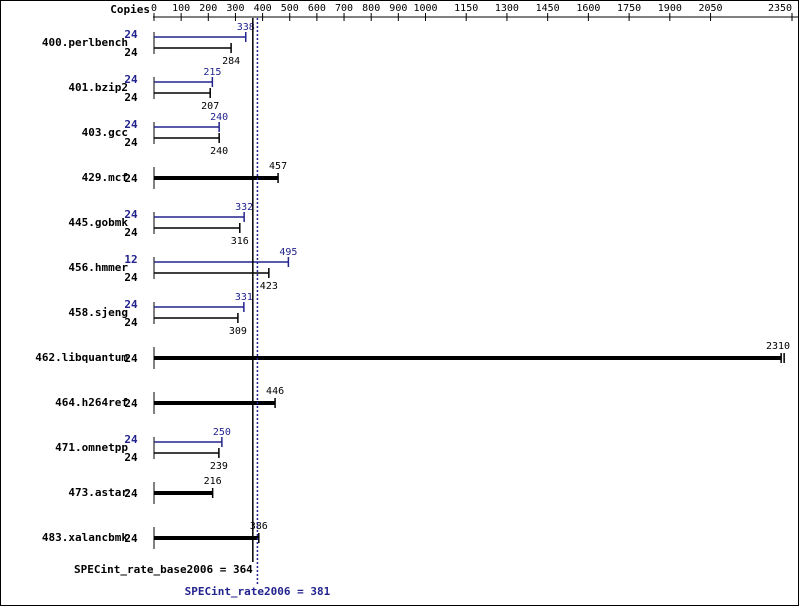  Describe the element at coordinates (246, 27) in the screenshot. I see `value-label: 338` at that location.